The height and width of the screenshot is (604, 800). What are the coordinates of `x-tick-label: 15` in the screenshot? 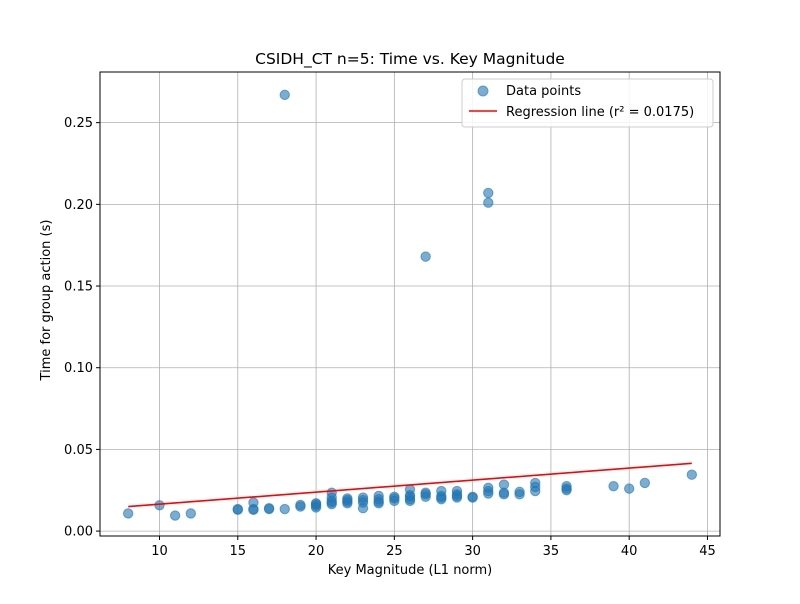 It's located at (238, 551).